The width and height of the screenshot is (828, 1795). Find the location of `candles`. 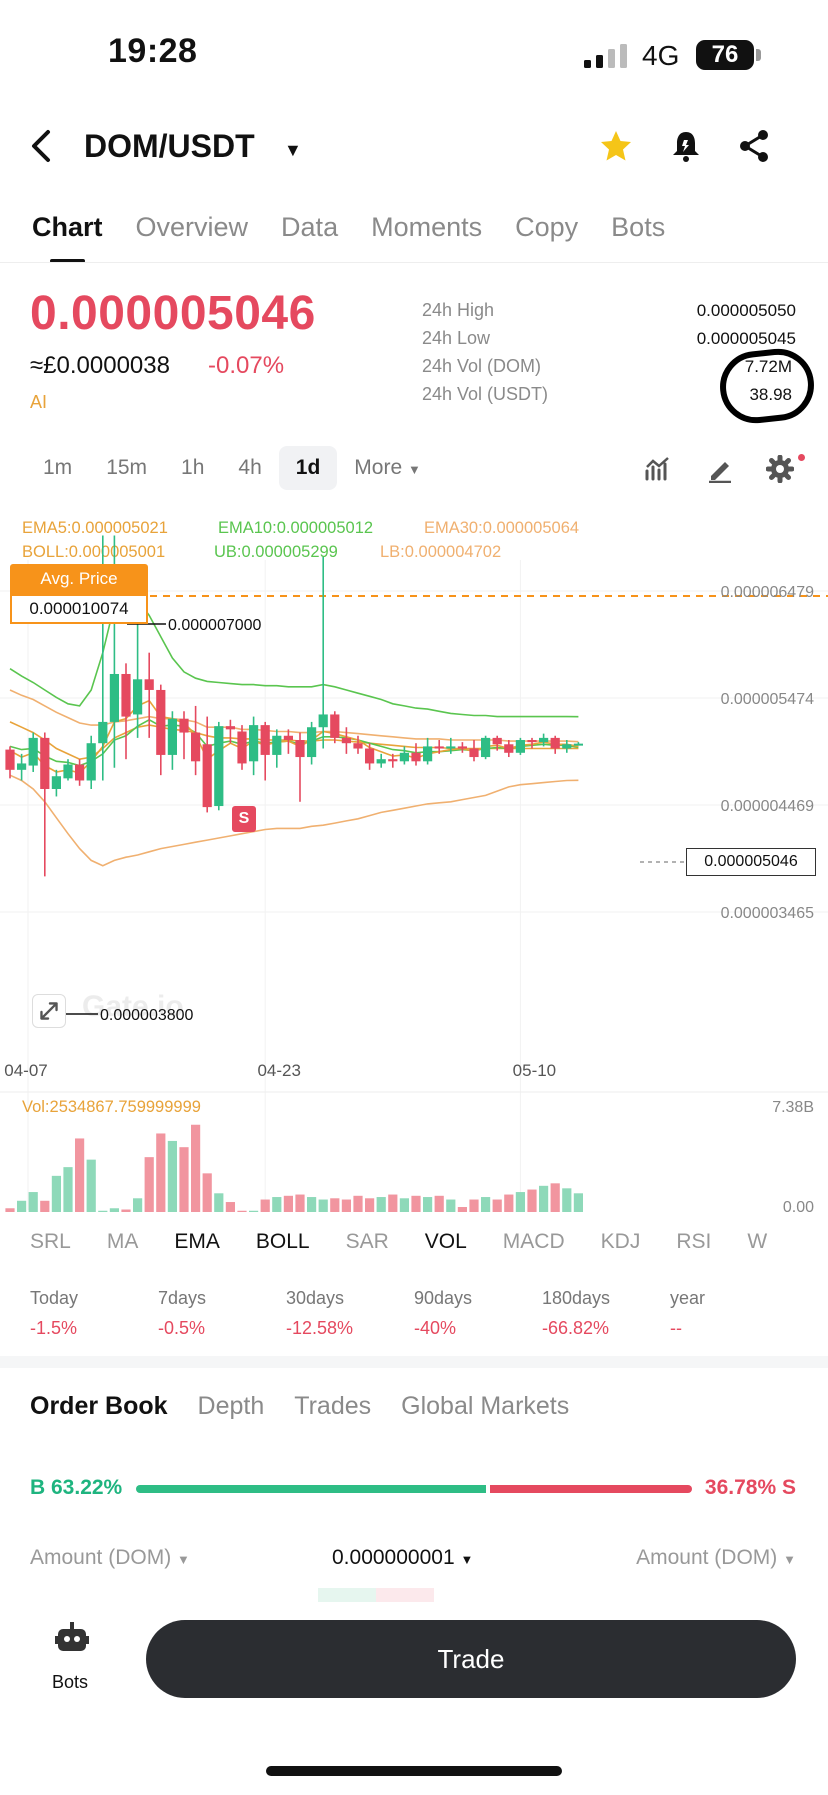

candles is located at coordinates (294, 706).